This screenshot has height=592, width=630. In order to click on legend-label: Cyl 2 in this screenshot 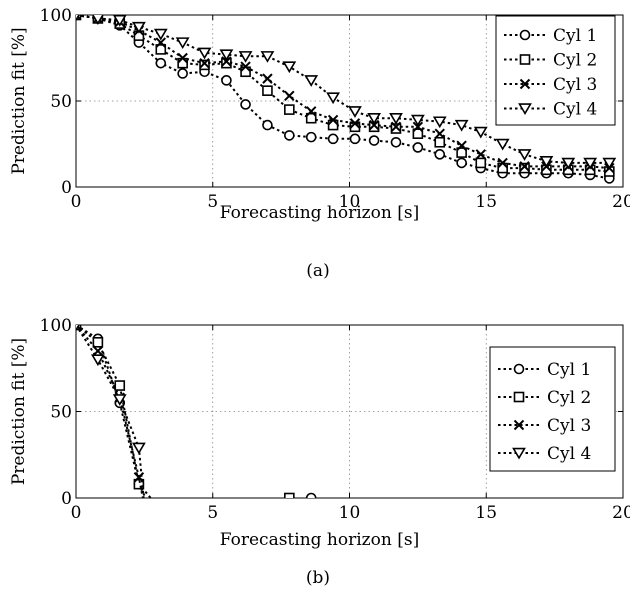, I will do `click(575, 61)`.